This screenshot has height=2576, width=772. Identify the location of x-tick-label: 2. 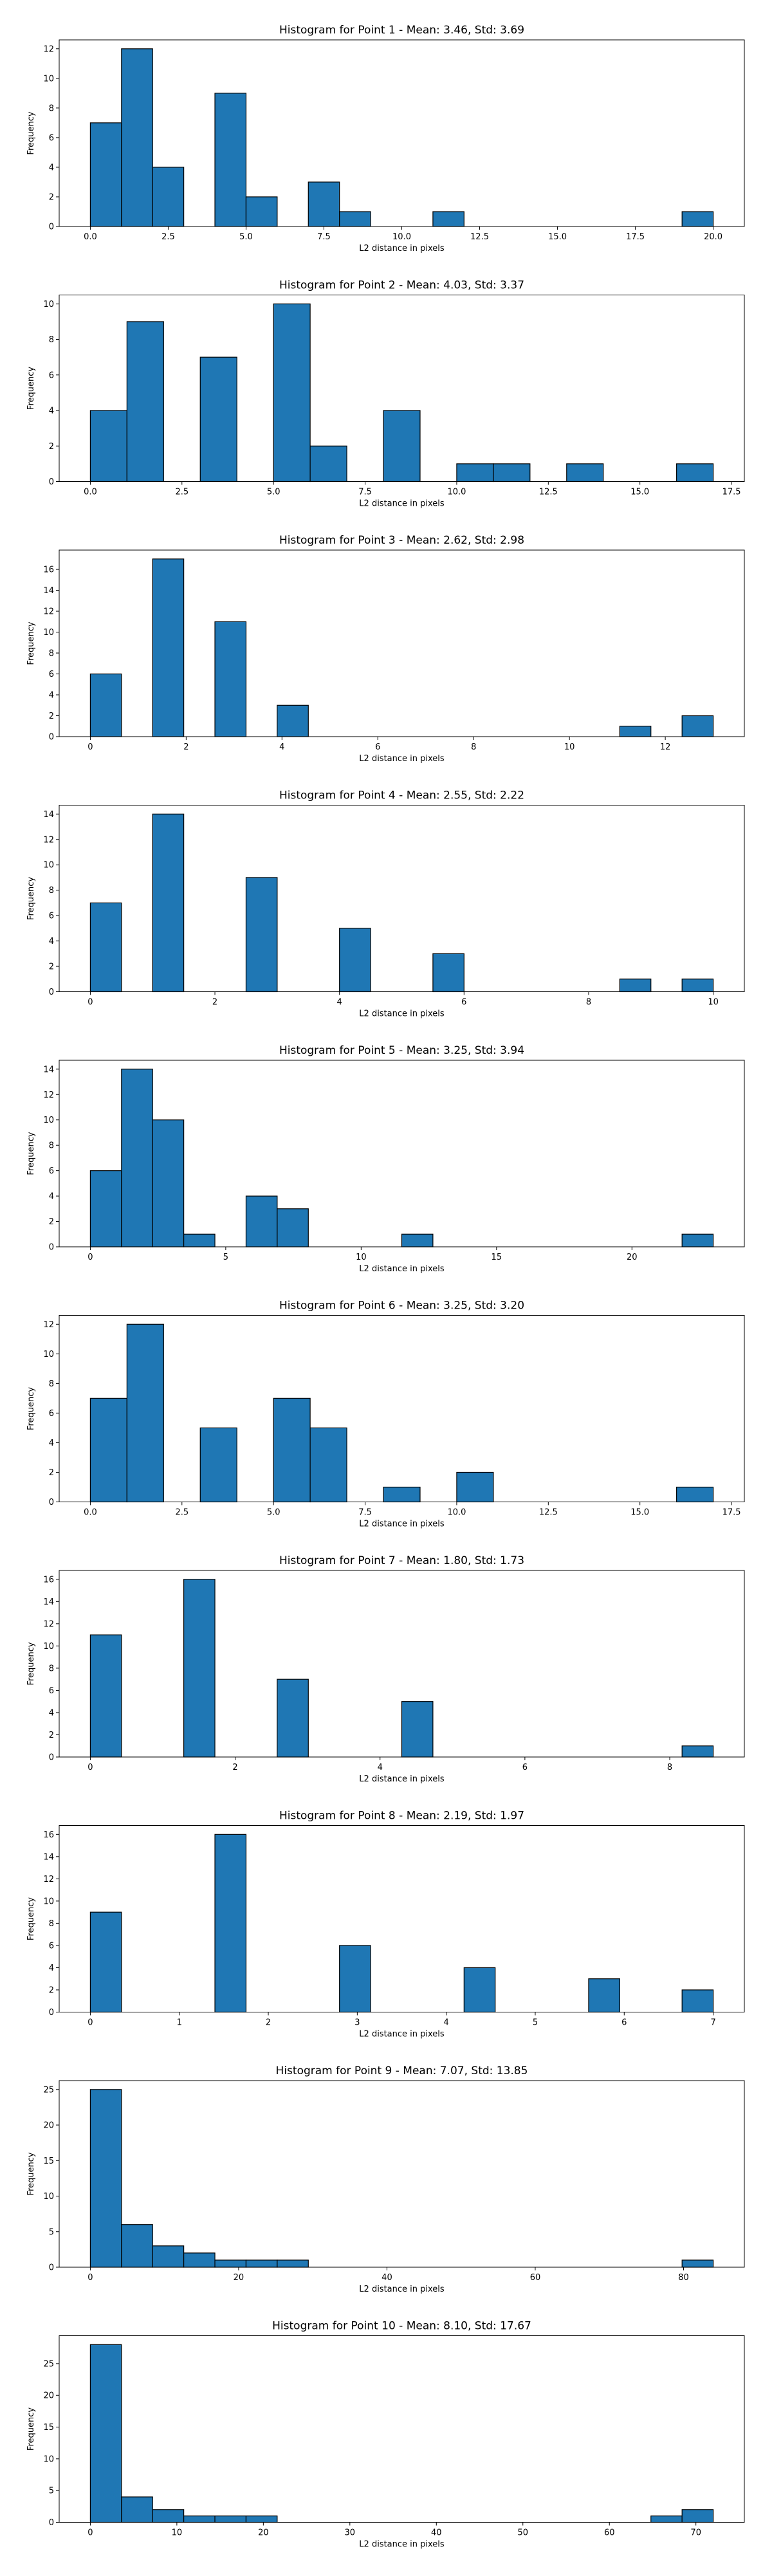
(185, 747).